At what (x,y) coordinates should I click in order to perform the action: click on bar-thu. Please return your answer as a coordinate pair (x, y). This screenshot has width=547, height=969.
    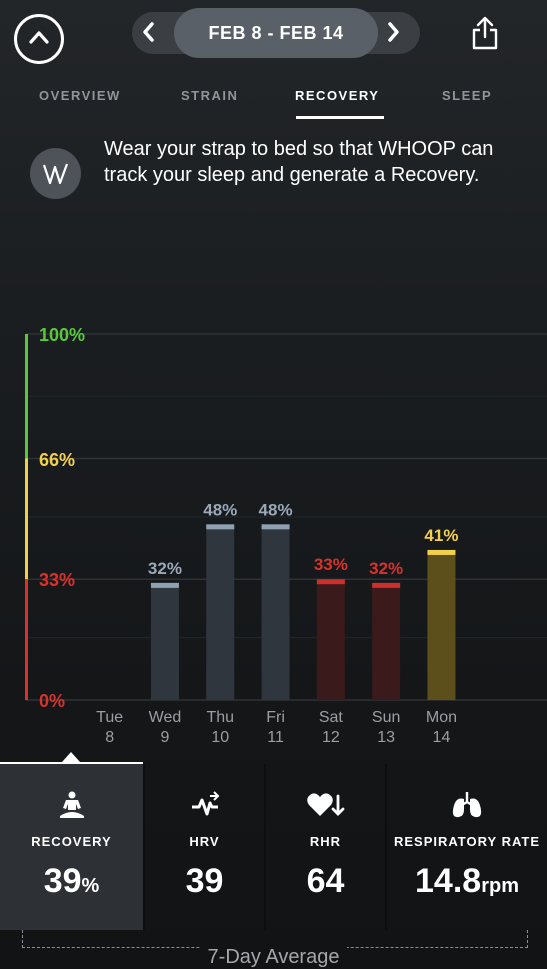
    Looking at the image, I should click on (220, 612).